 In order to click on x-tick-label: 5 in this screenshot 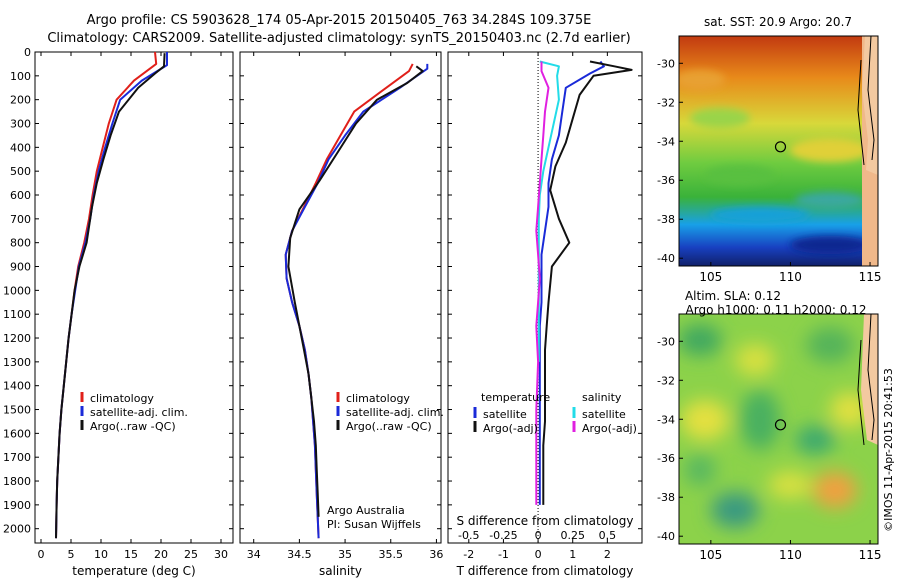, I will do `click(71, 554)`.